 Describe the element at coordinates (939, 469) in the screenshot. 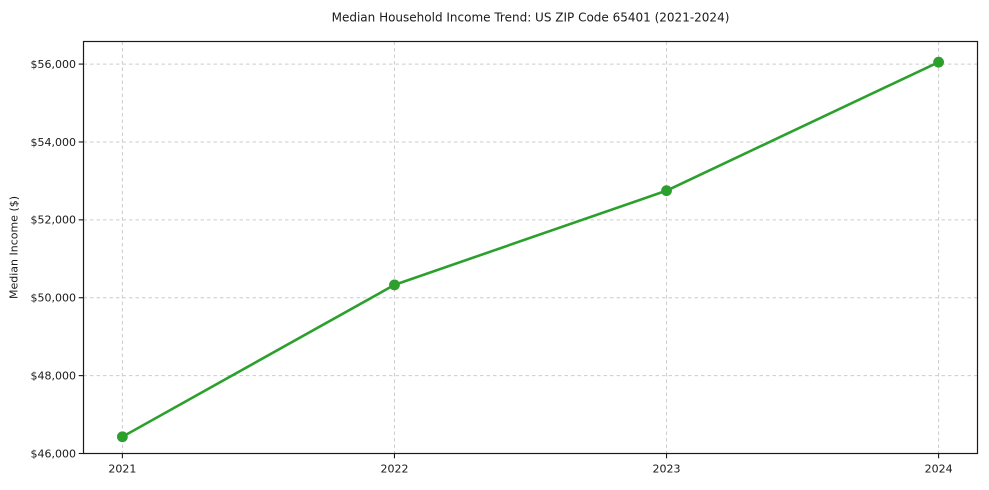

I see `x-tick-label: 2024` at that location.